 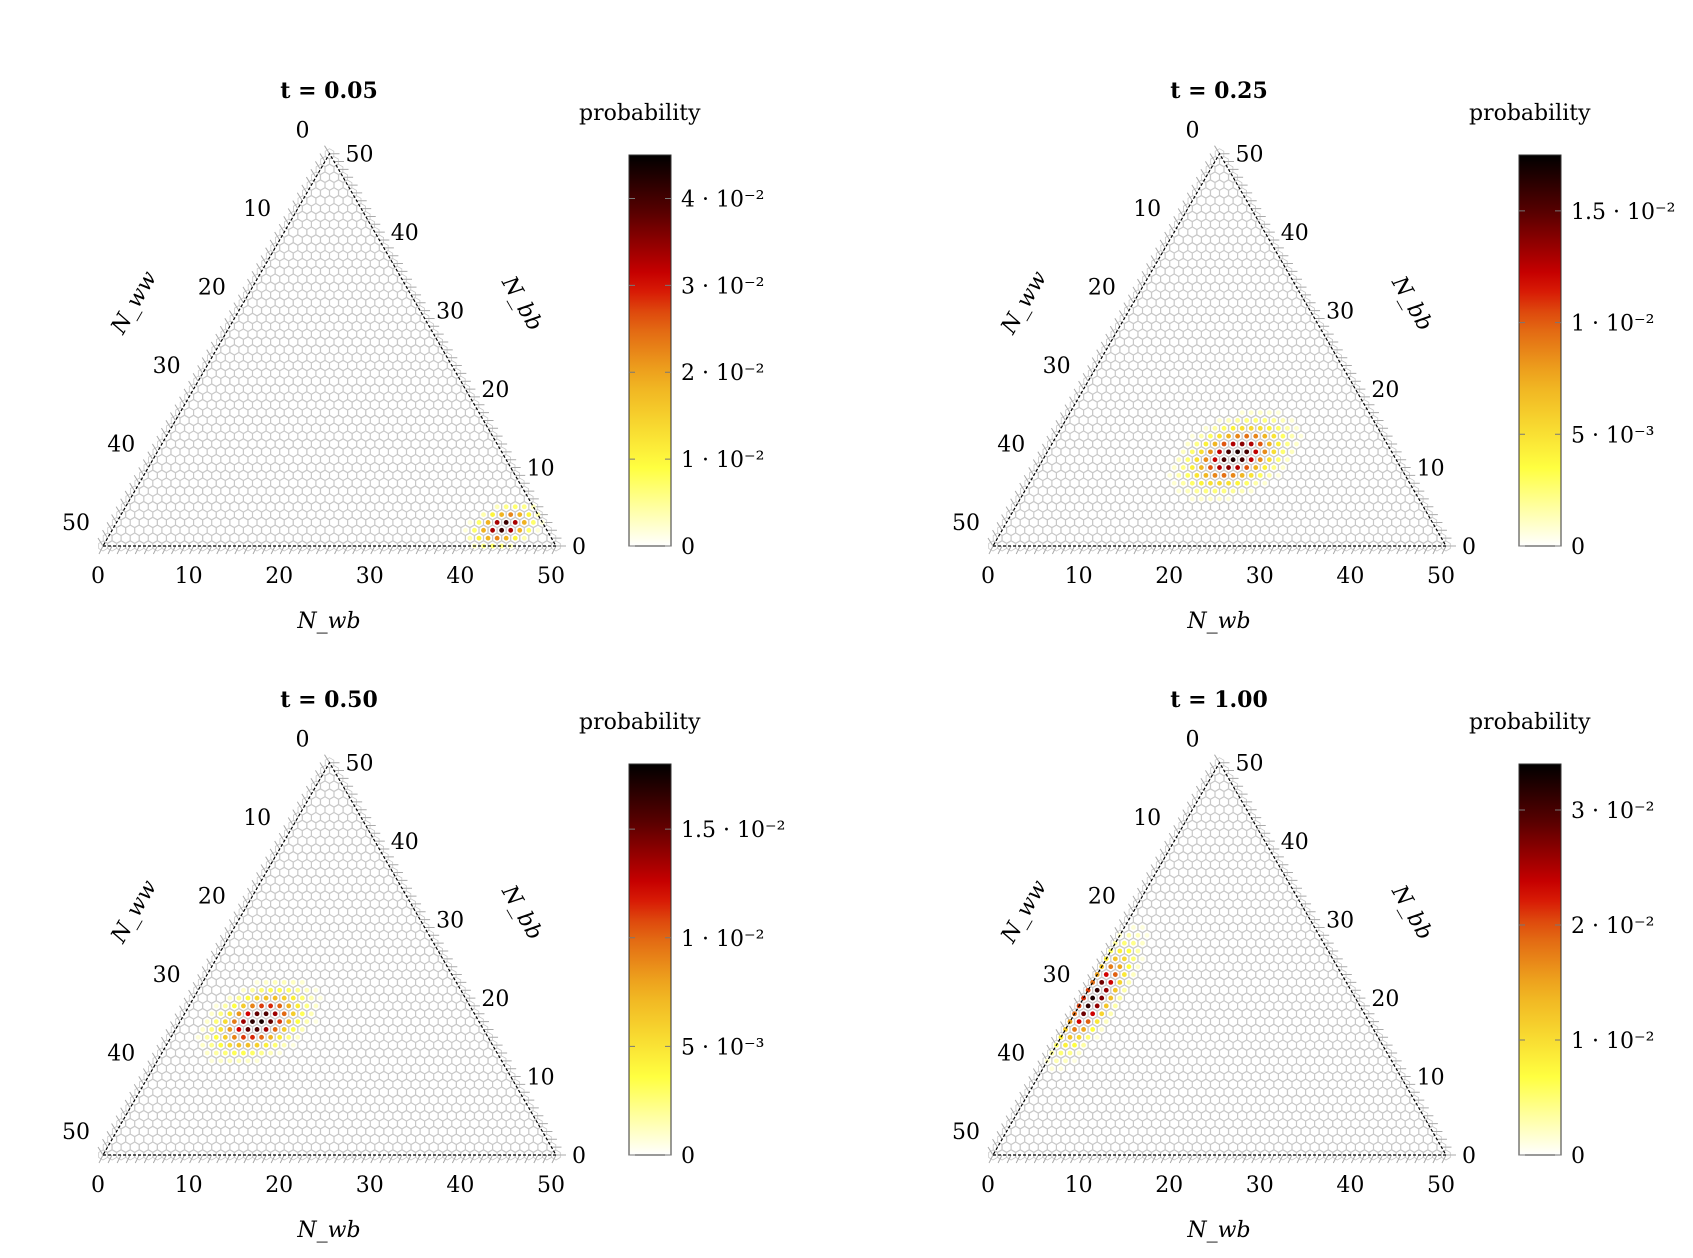 What do you see at coordinates (1340, 921) in the screenshot?
I see `right-tick-label: 30` at bounding box center [1340, 921].